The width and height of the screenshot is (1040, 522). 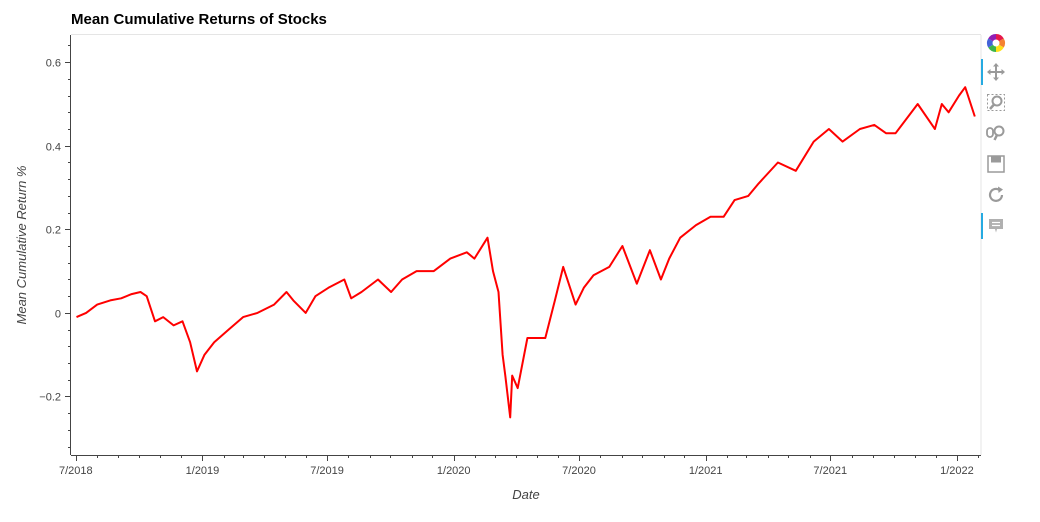 What do you see at coordinates (996, 43) in the screenshot?
I see `bokeh-logo-icon` at bounding box center [996, 43].